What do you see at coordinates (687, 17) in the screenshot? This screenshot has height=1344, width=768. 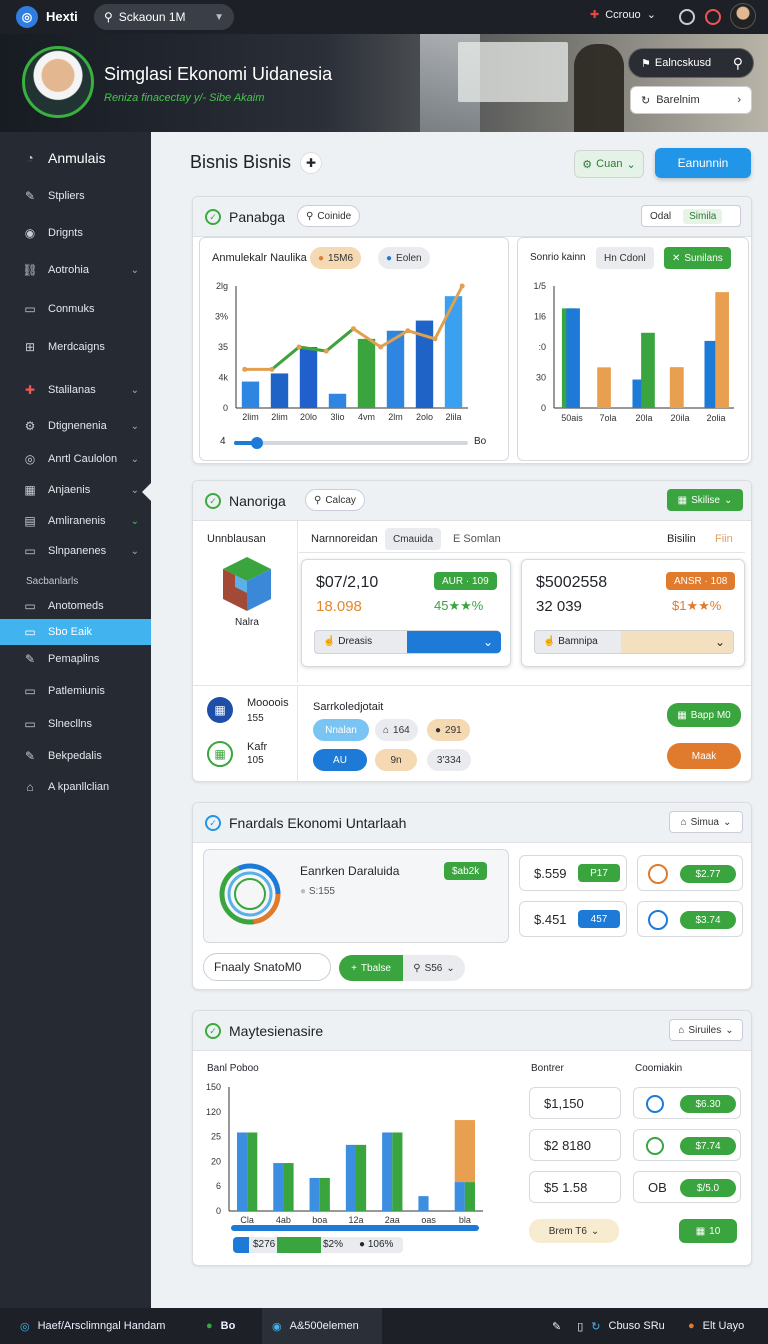 I see `shield-icon` at bounding box center [687, 17].